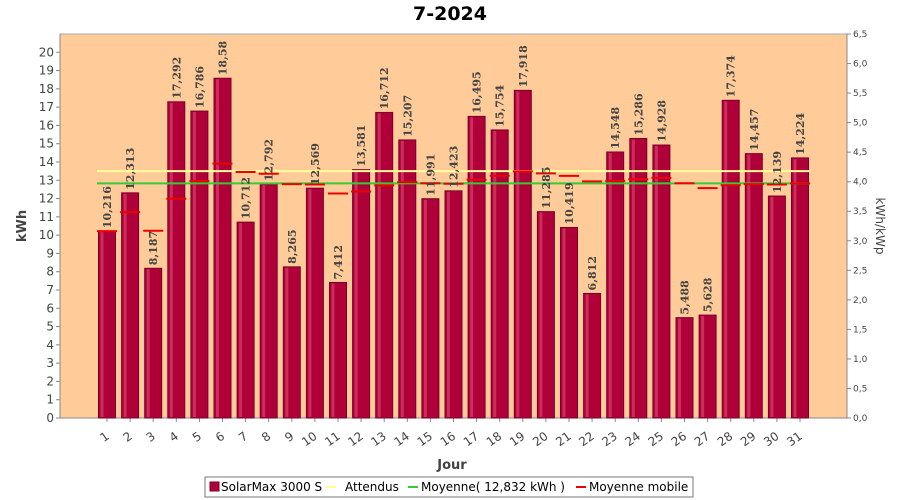 The width and height of the screenshot is (900, 500). I want to click on bar-value-label: 5,488, so click(685, 297).